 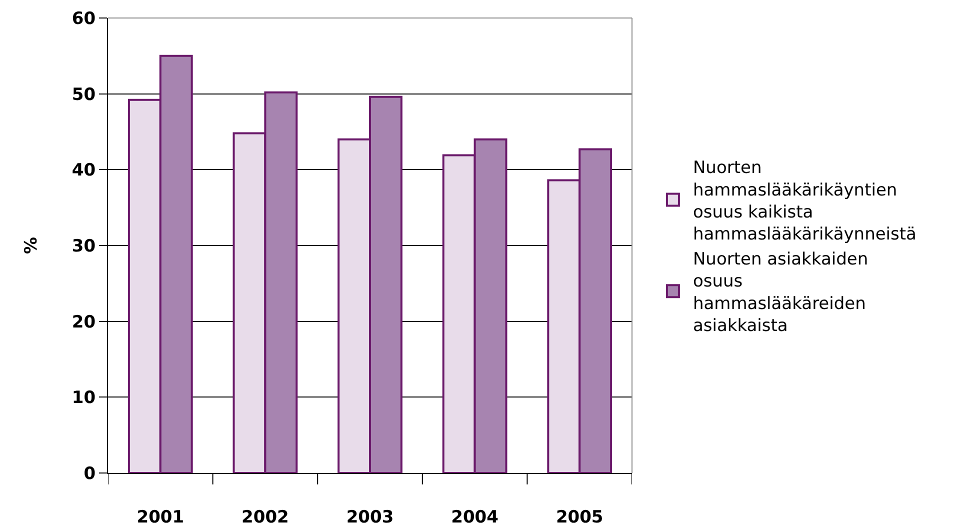 I want to click on y-tick-label: 20, so click(x=84, y=322).